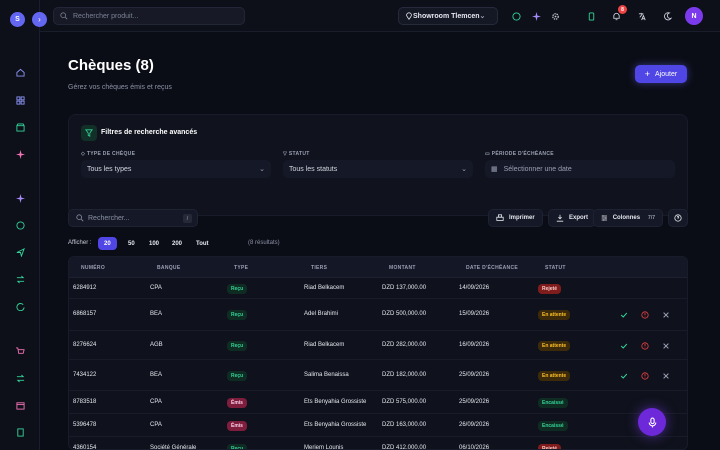 The image size is (720, 450). I want to click on translate-icon, so click(642, 16).